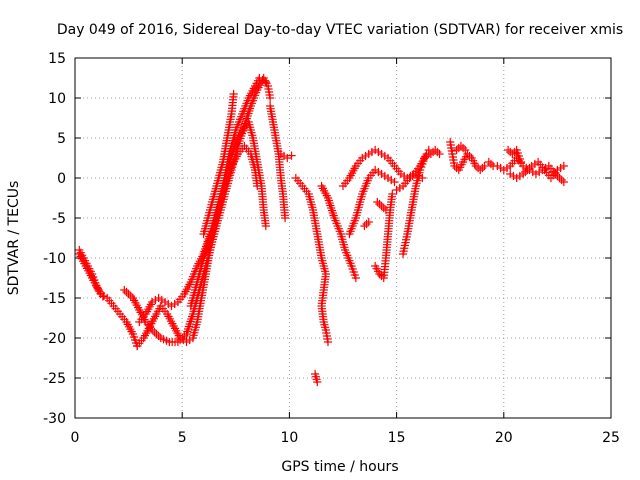 The width and height of the screenshot is (640, 480). Describe the element at coordinates (504, 438) in the screenshot. I see `x-tick-label: 20` at that location.